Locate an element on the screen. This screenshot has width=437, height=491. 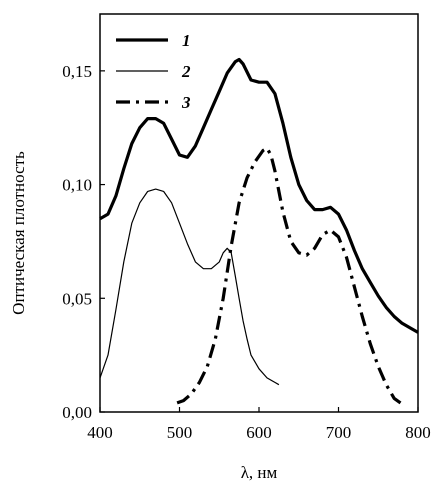
x-tick-label: 800 is located at coordinates (418, 432).